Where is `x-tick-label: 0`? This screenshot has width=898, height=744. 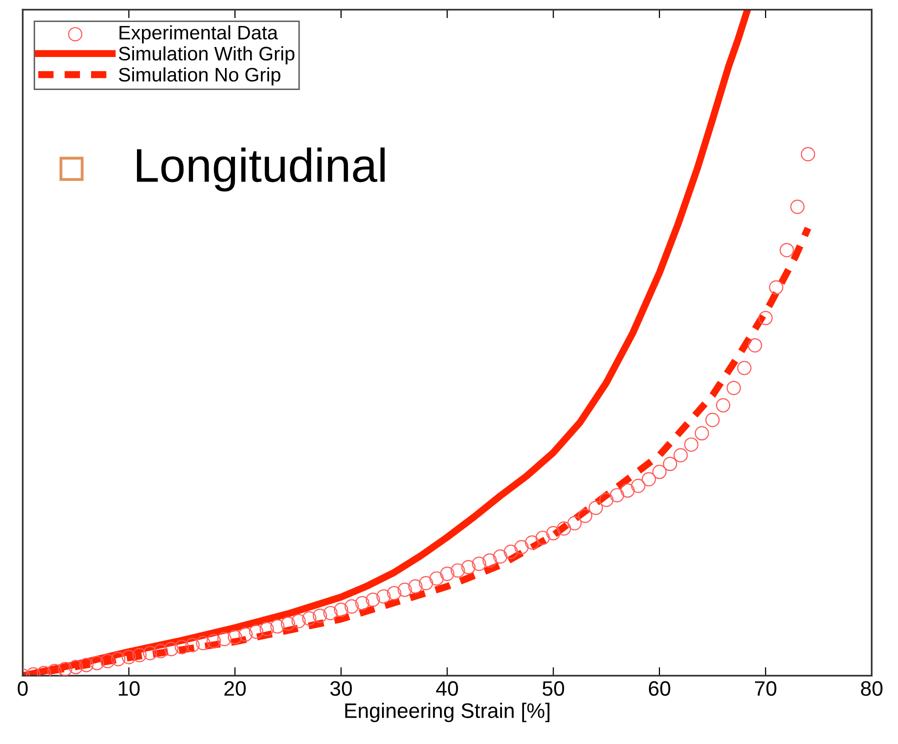
x-tick-label: 0 is located at coordinates (23, 688).